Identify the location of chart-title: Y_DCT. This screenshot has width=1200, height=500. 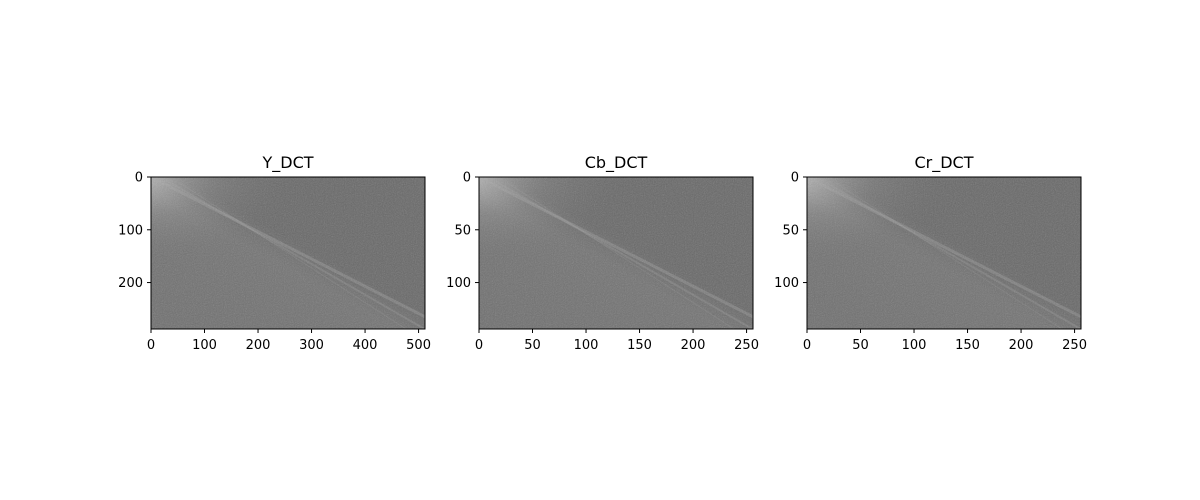
(287, 163).